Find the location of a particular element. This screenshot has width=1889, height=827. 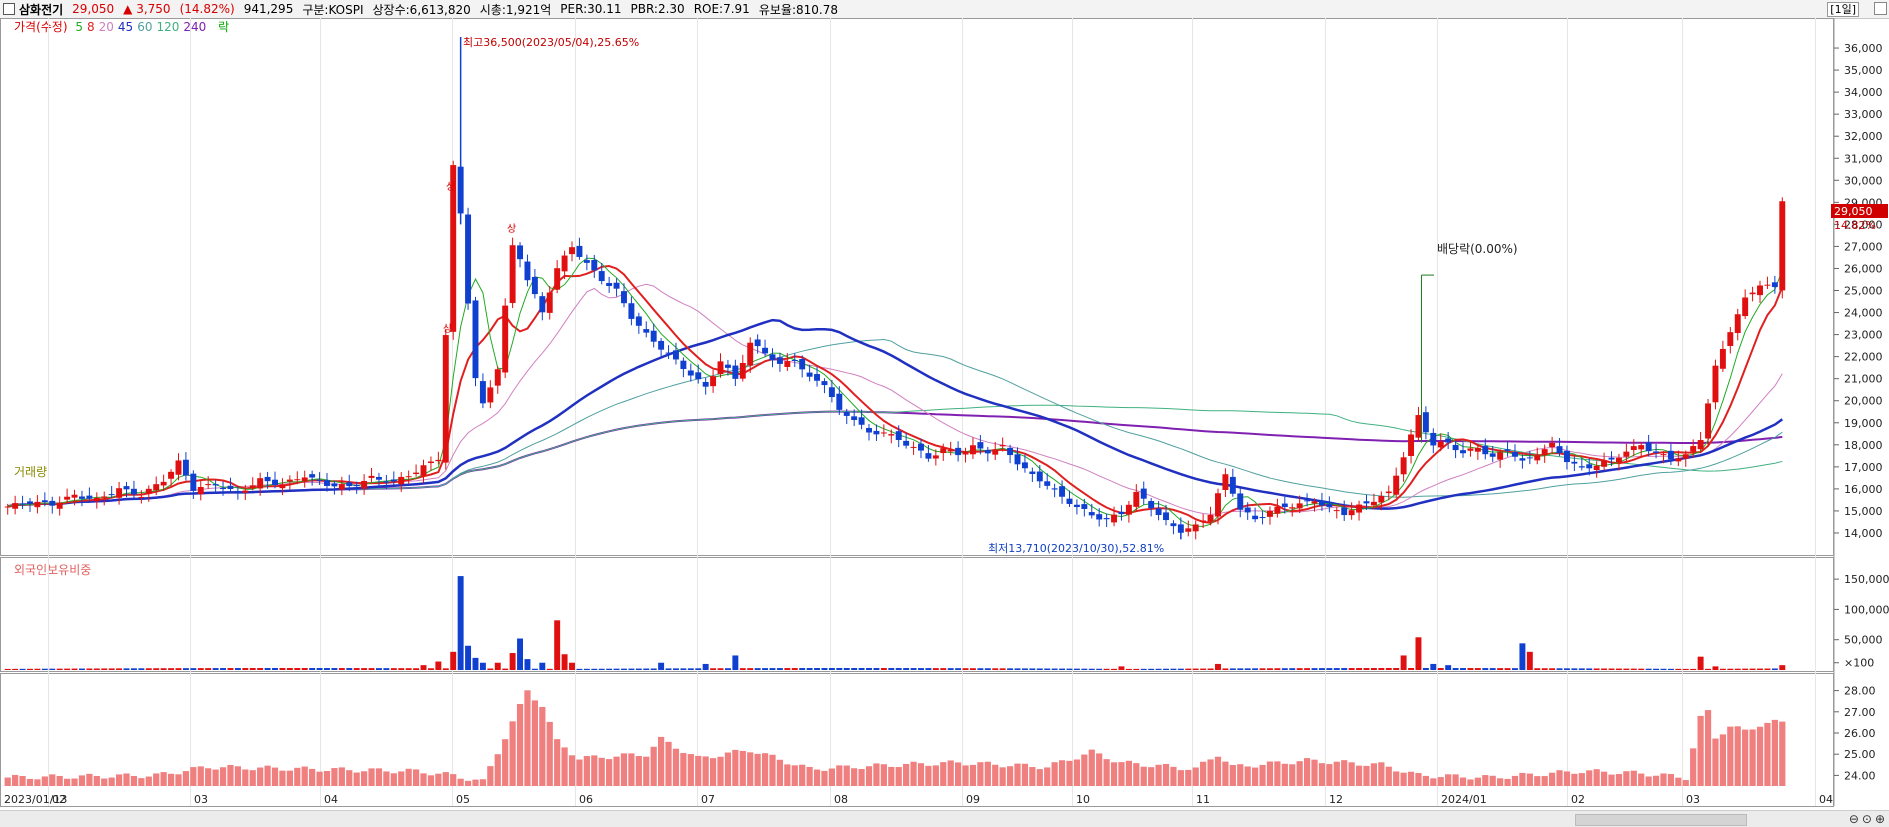

scroll-thumb is located at coordinates (1661, 820).